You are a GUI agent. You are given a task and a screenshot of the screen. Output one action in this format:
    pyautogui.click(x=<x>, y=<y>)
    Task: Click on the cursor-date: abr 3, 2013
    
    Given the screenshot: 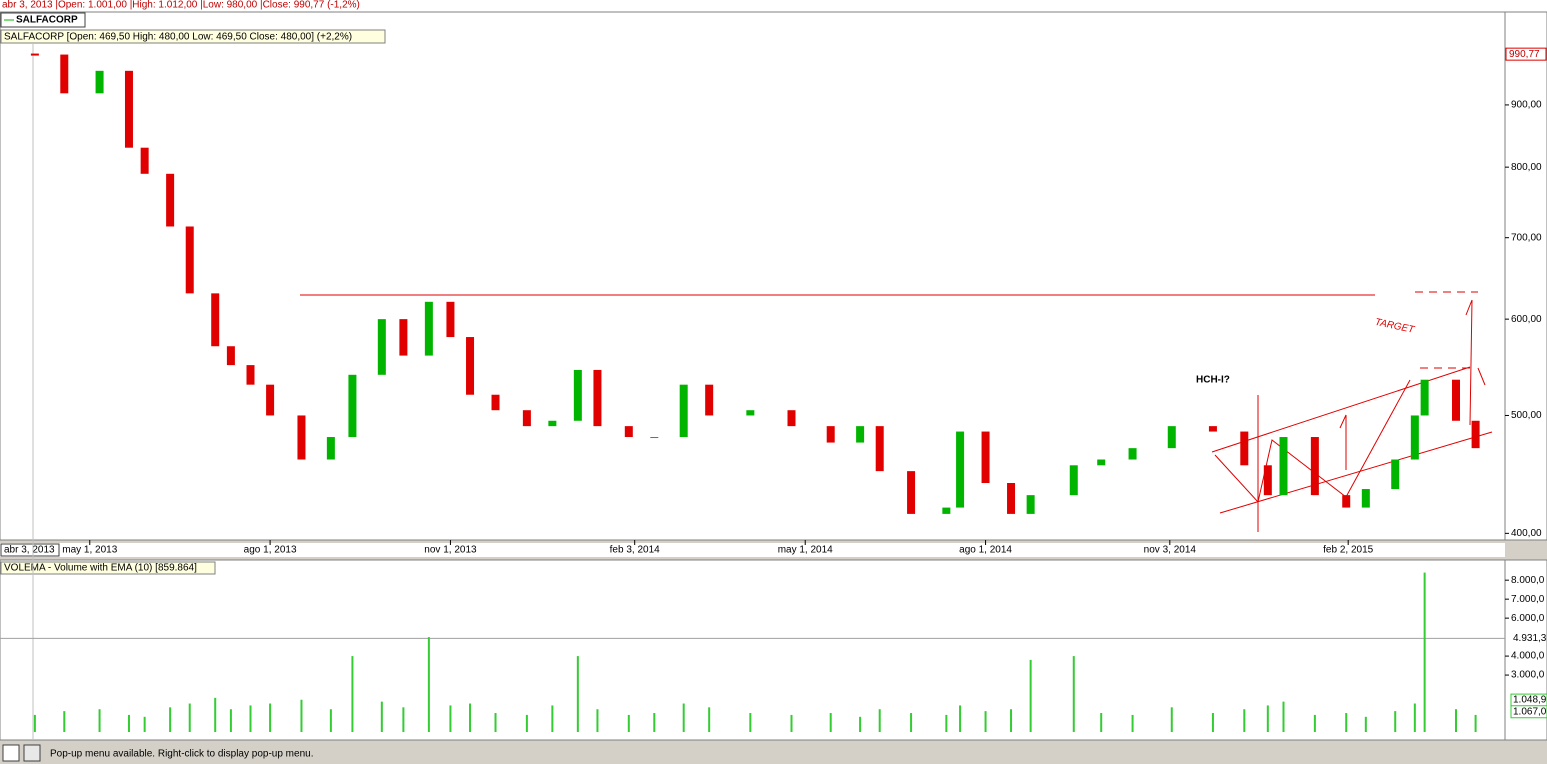 What is the action you would take?
    pyautogui.click(x=29, y=550)
    